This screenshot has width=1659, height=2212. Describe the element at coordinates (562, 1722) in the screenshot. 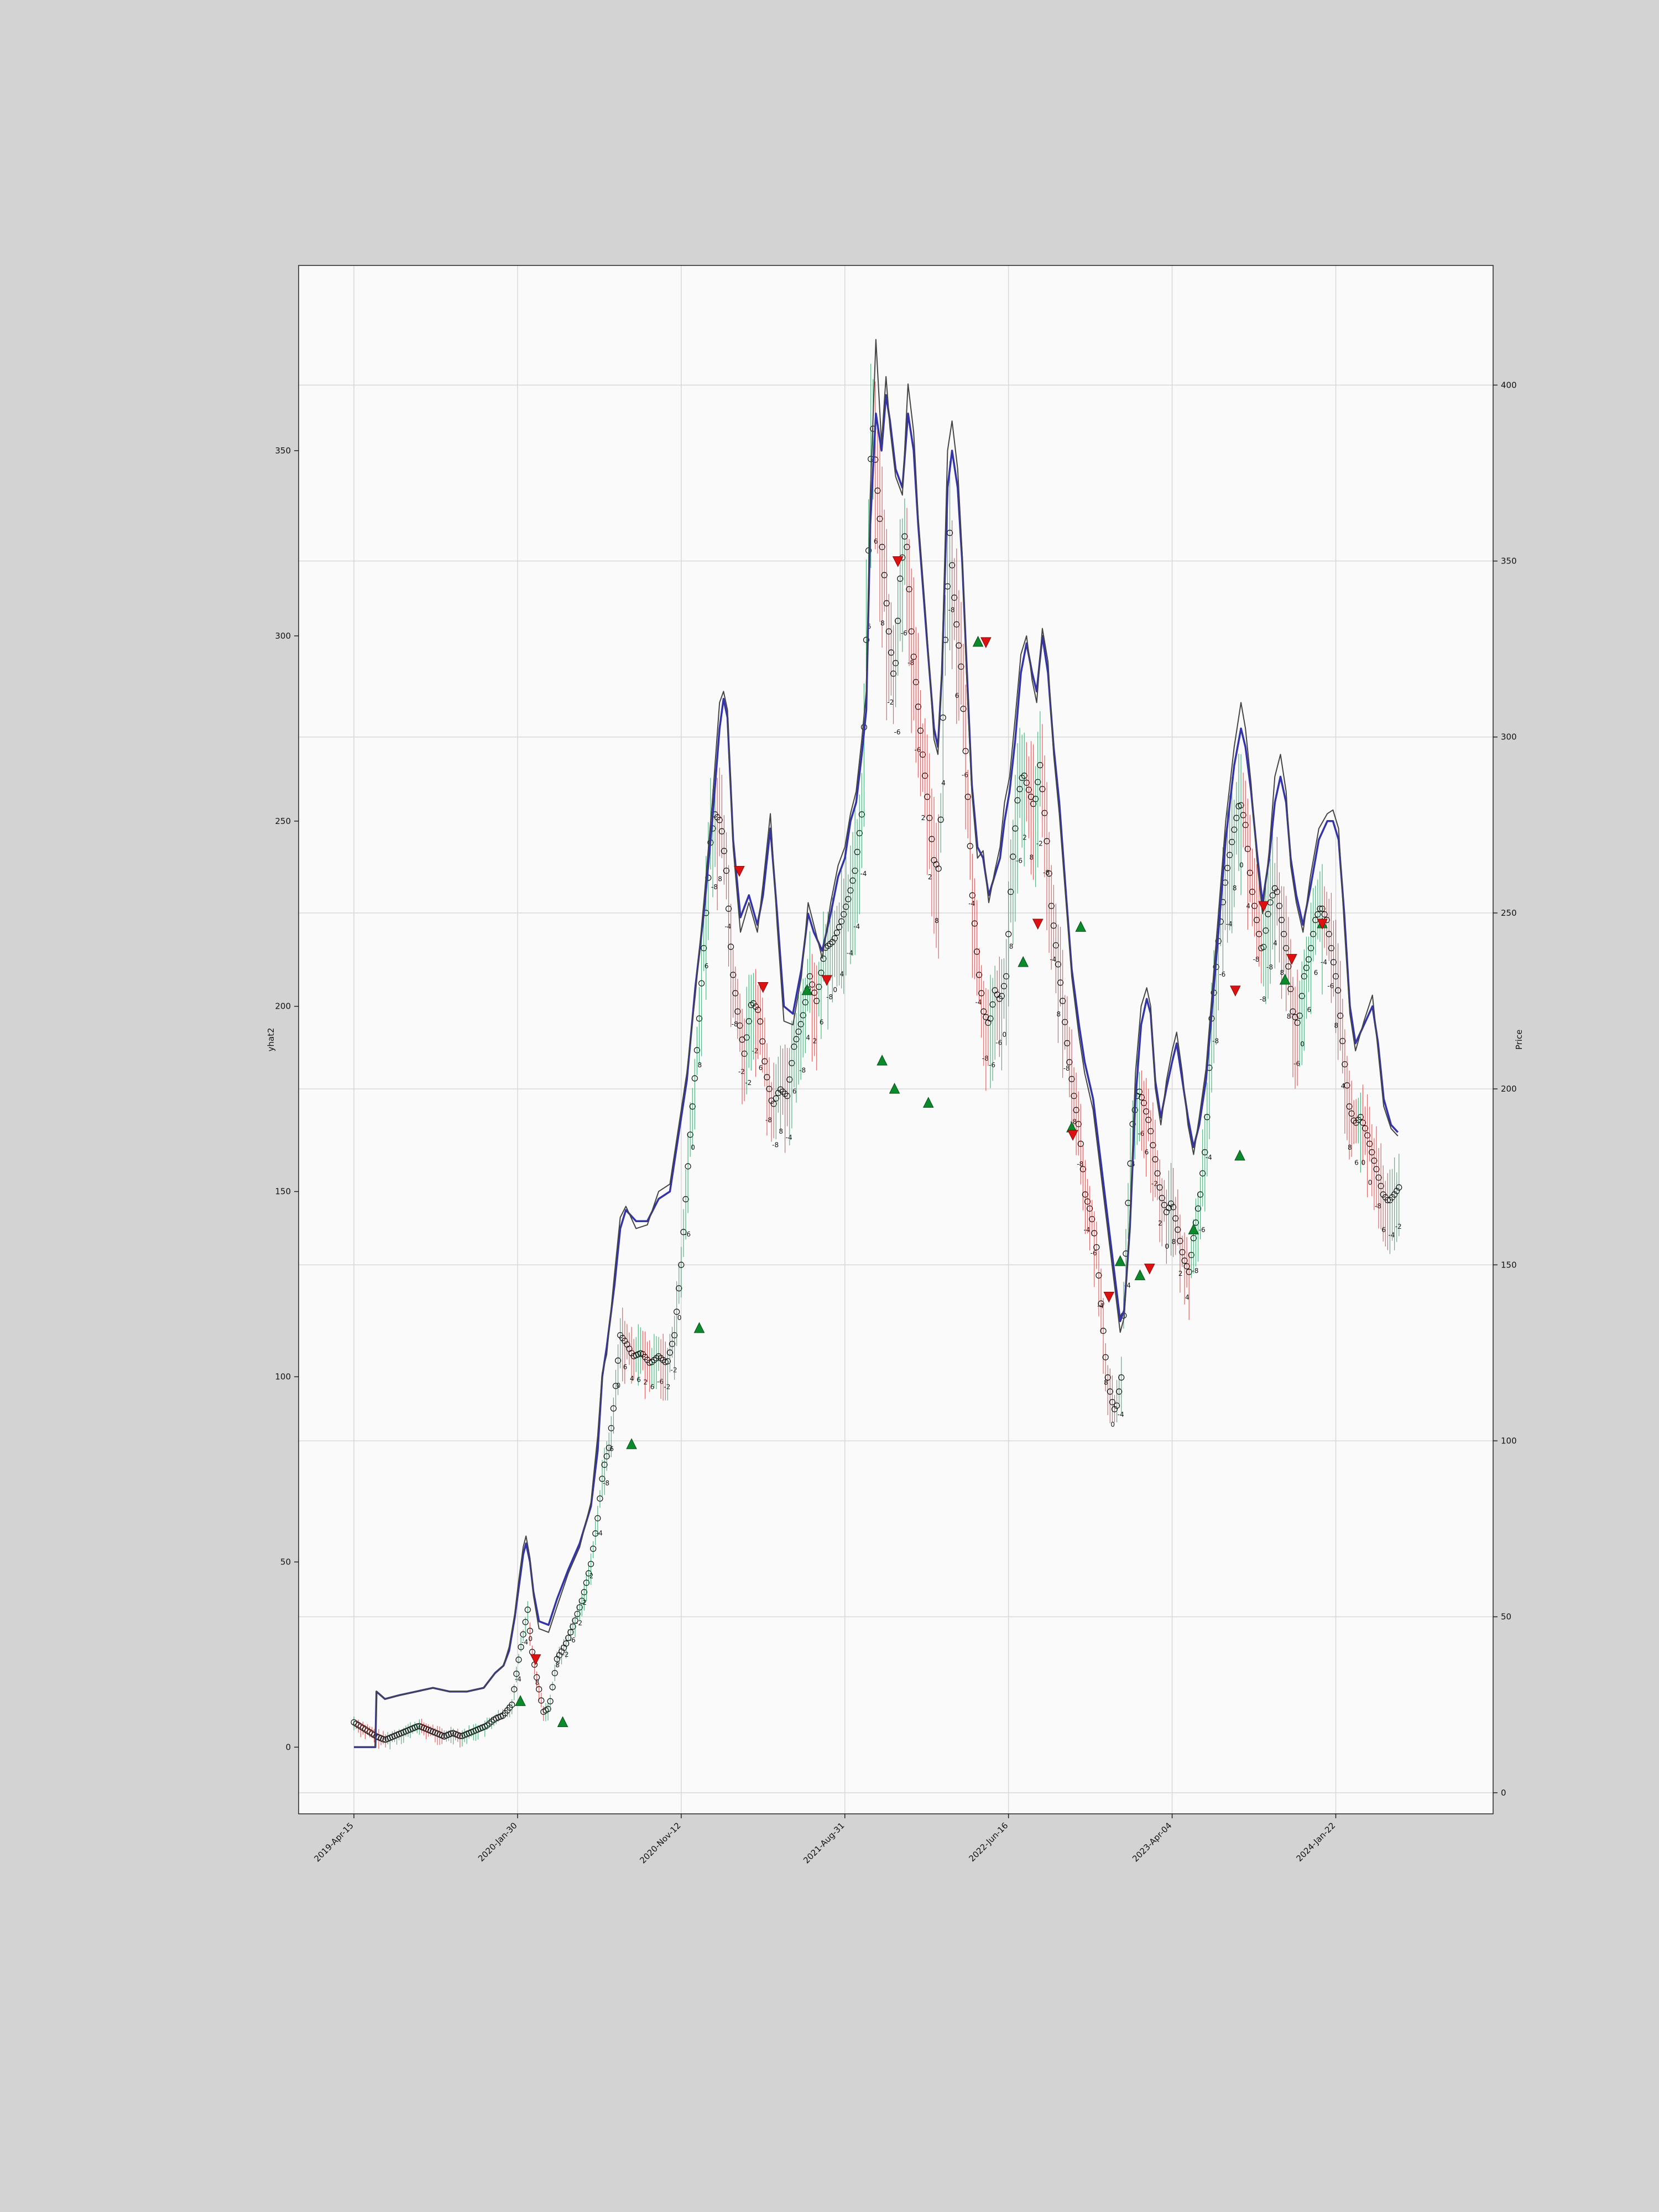

I see `buy-signal-marker` at that location.